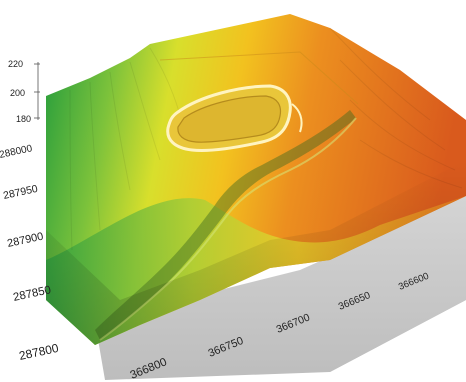  Describe the element at coordinates (32, 294) in the screenshot. I see `y-tick-label: 287850` at that location.